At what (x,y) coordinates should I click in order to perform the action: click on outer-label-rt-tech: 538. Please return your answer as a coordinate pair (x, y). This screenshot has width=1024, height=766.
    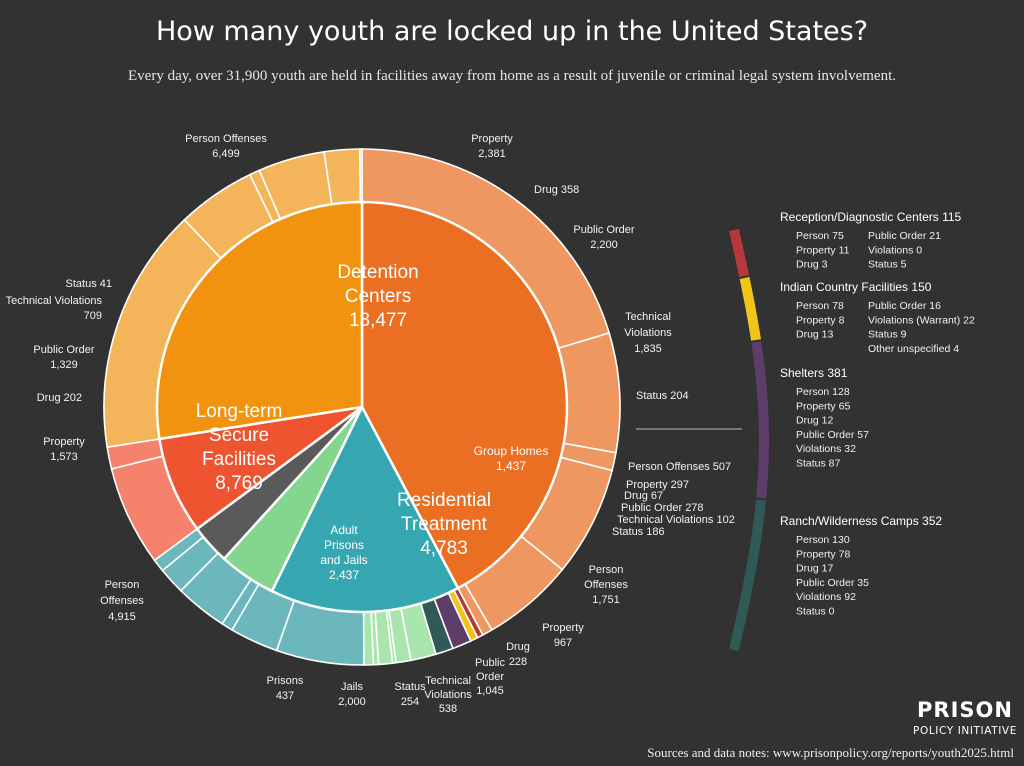
    Looking at the image, I should click on (448, 709).